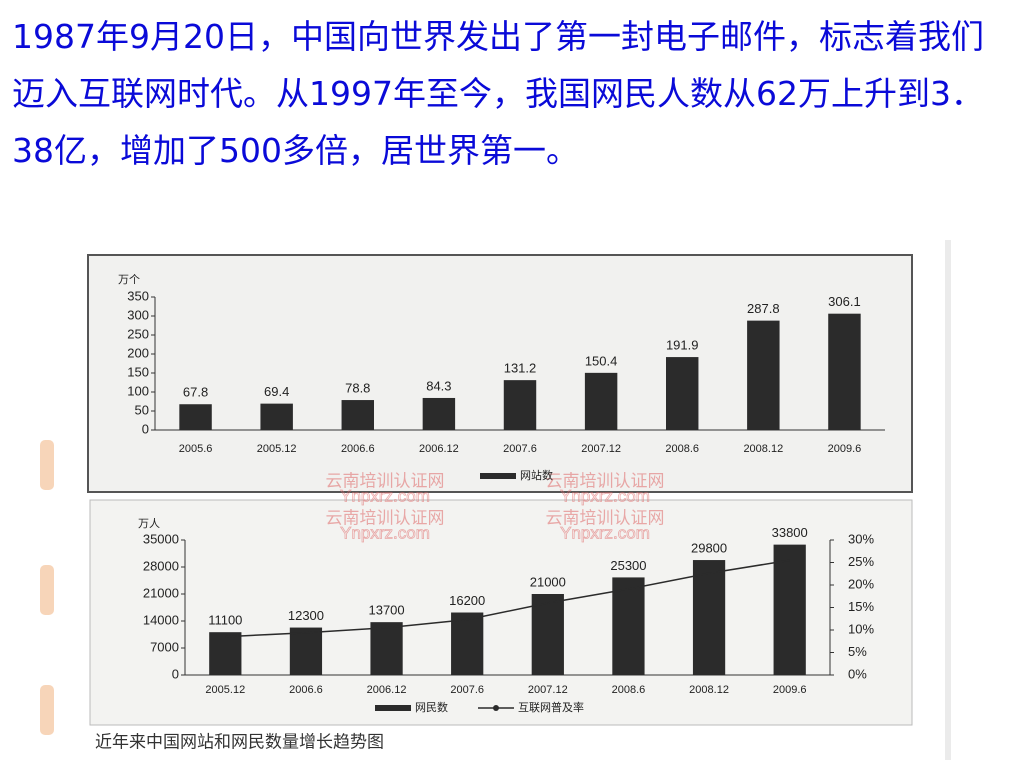 This screenshot has height=768, width=1024. Describe the element at coordinates (861, 583) in the screenshot. I see `y2-tick-label: 20%` at that location.